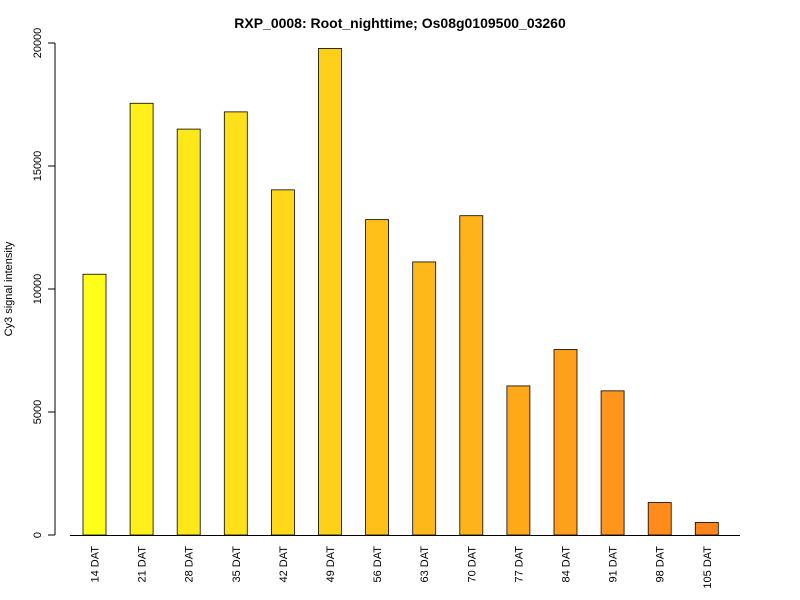  Describe the element at coordinates (143, 564) in the screenshot. I see `x-tick-label: 21 DAT` at that location.